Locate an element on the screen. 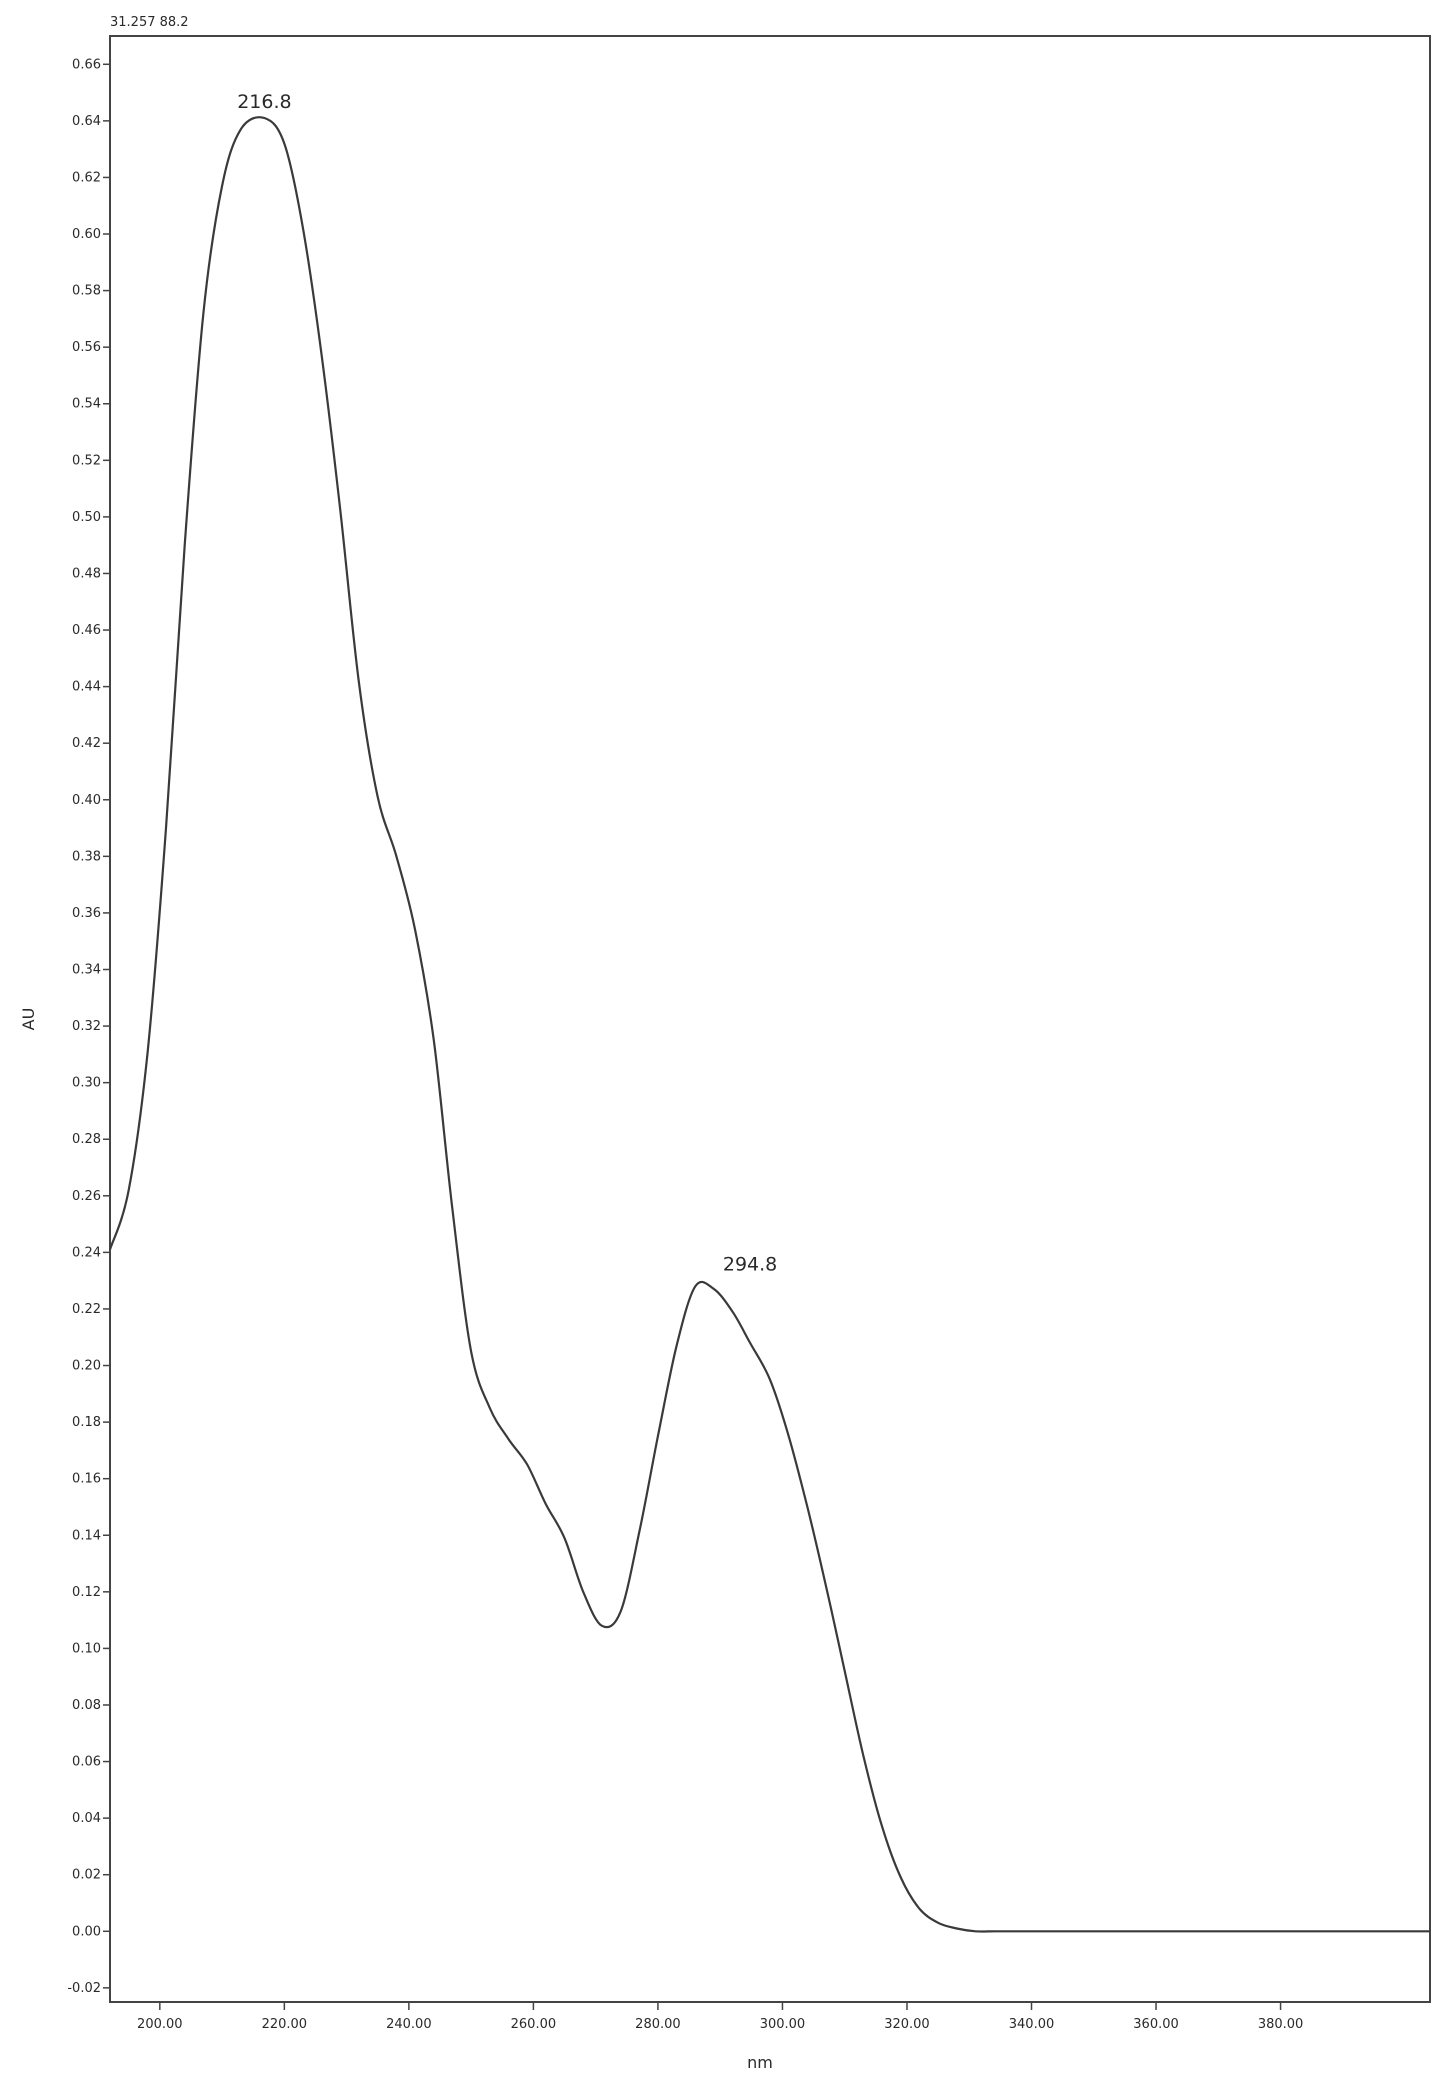 Image resolution: width=1439 pixels, height=2078 pixels. y-tick-label: 0.14 is located at coordinates (86, 1535).